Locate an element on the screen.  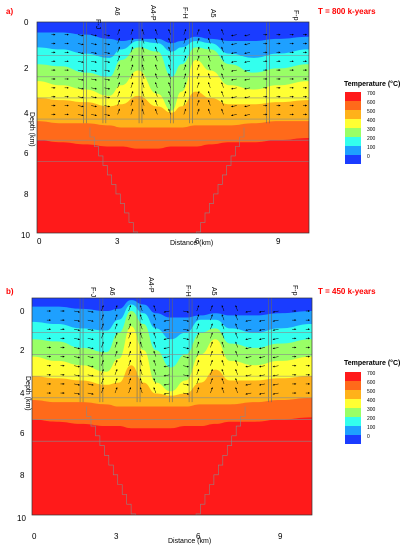
well-label-fh: F-H is located at coordinates (187, 291).